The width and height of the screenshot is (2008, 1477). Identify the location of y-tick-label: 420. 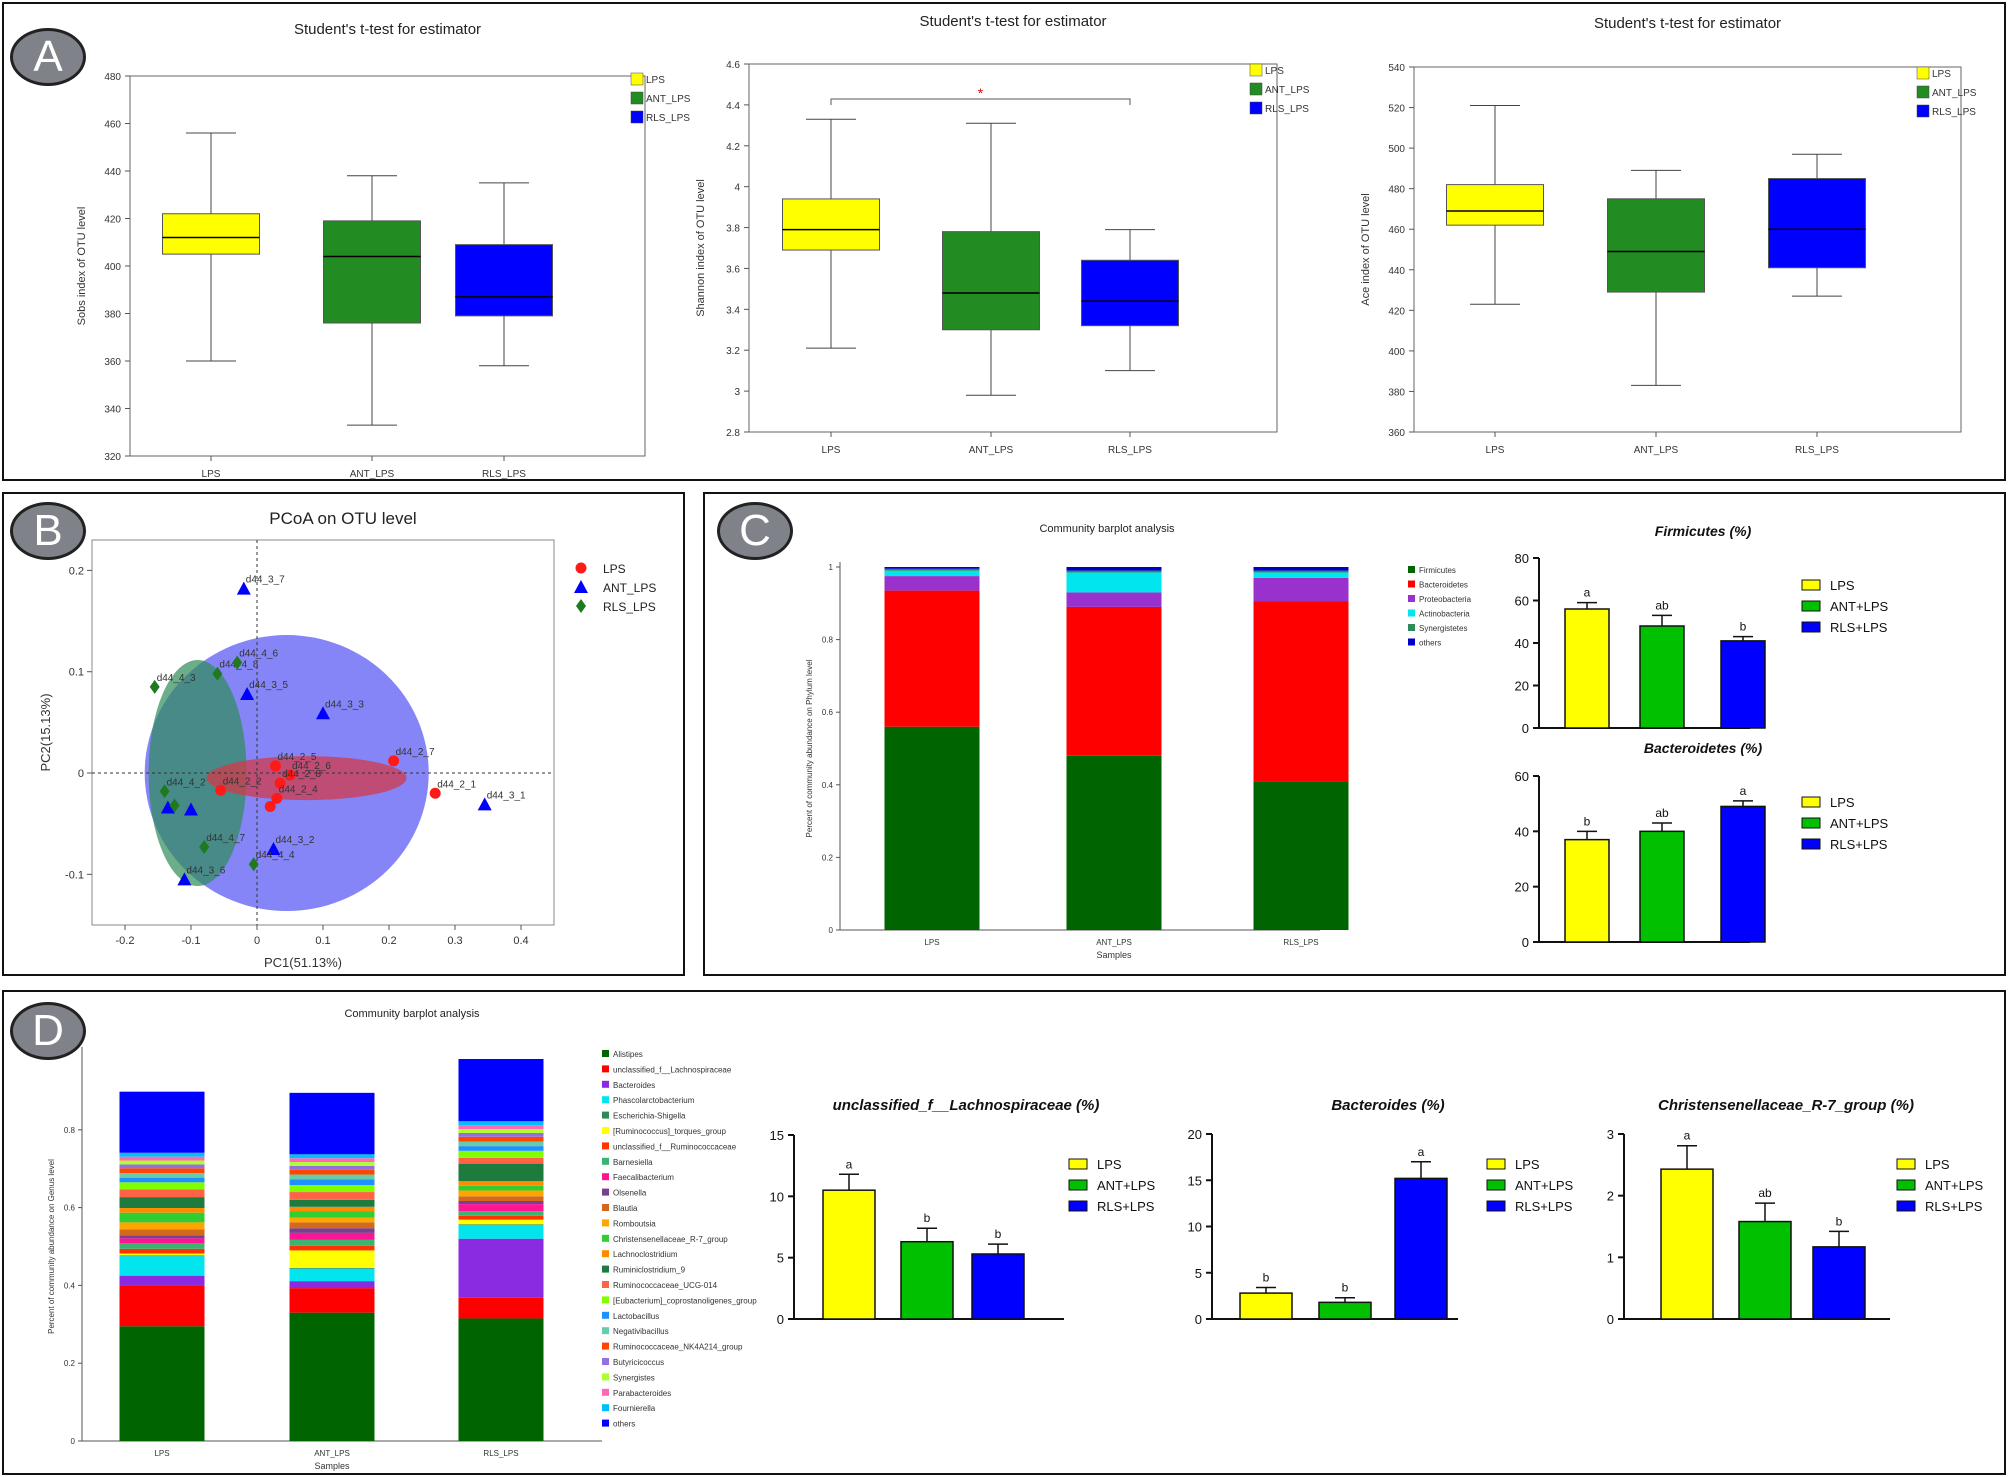
(1396, 311).